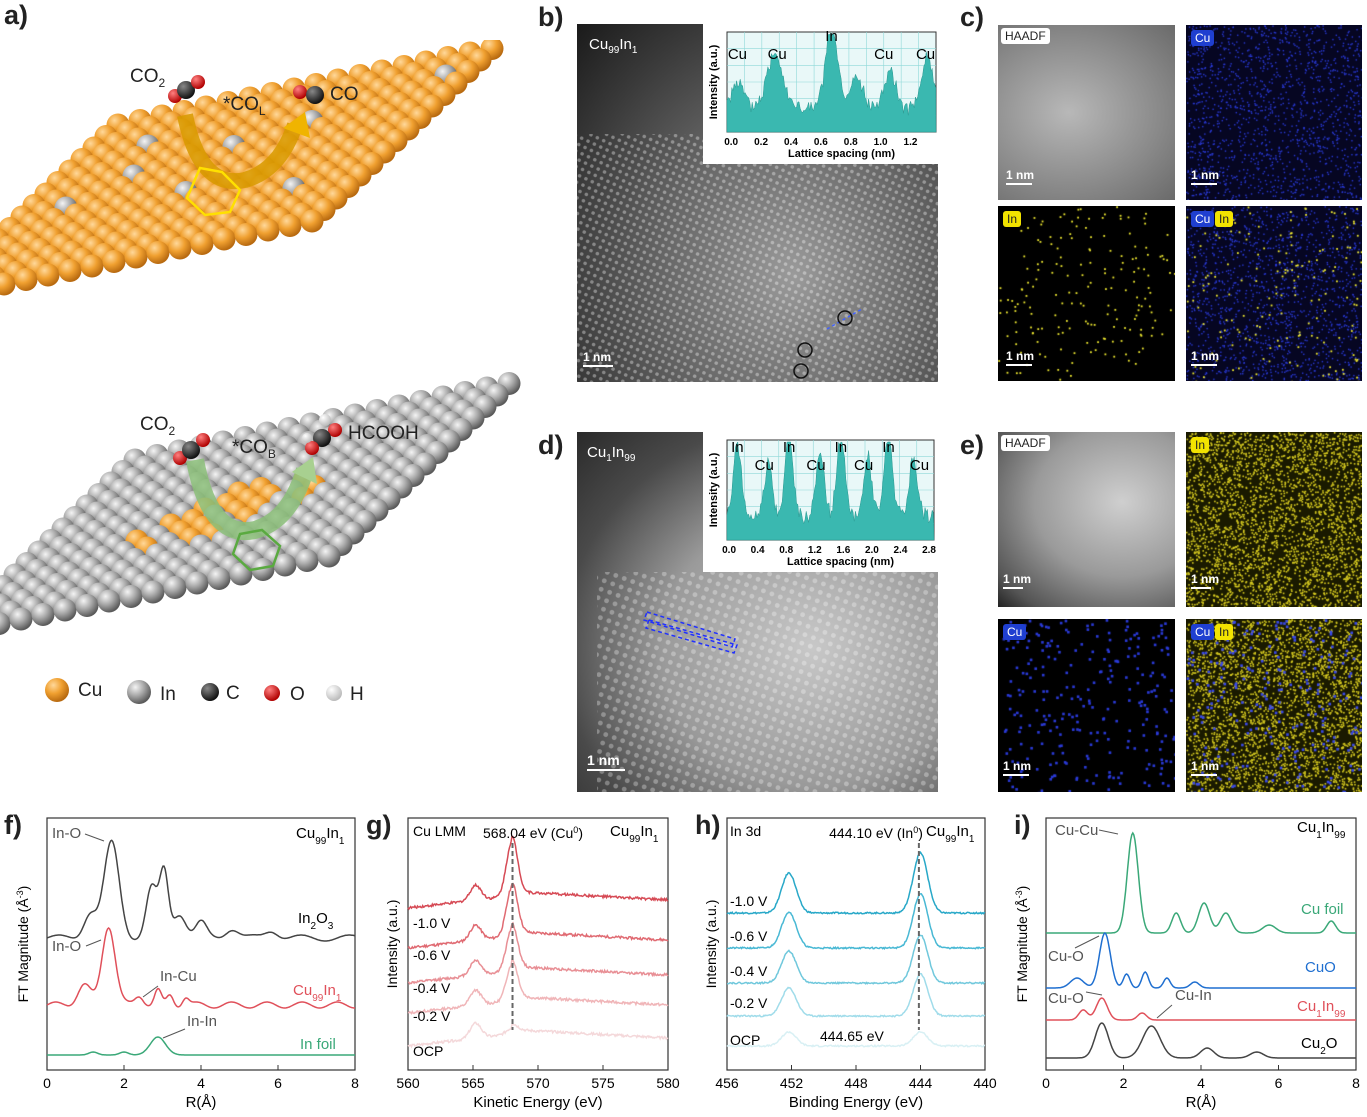 This screenshot has height=1117, width=1367. I want to click on label-co2-bottom: CO2, so click(158, 426).